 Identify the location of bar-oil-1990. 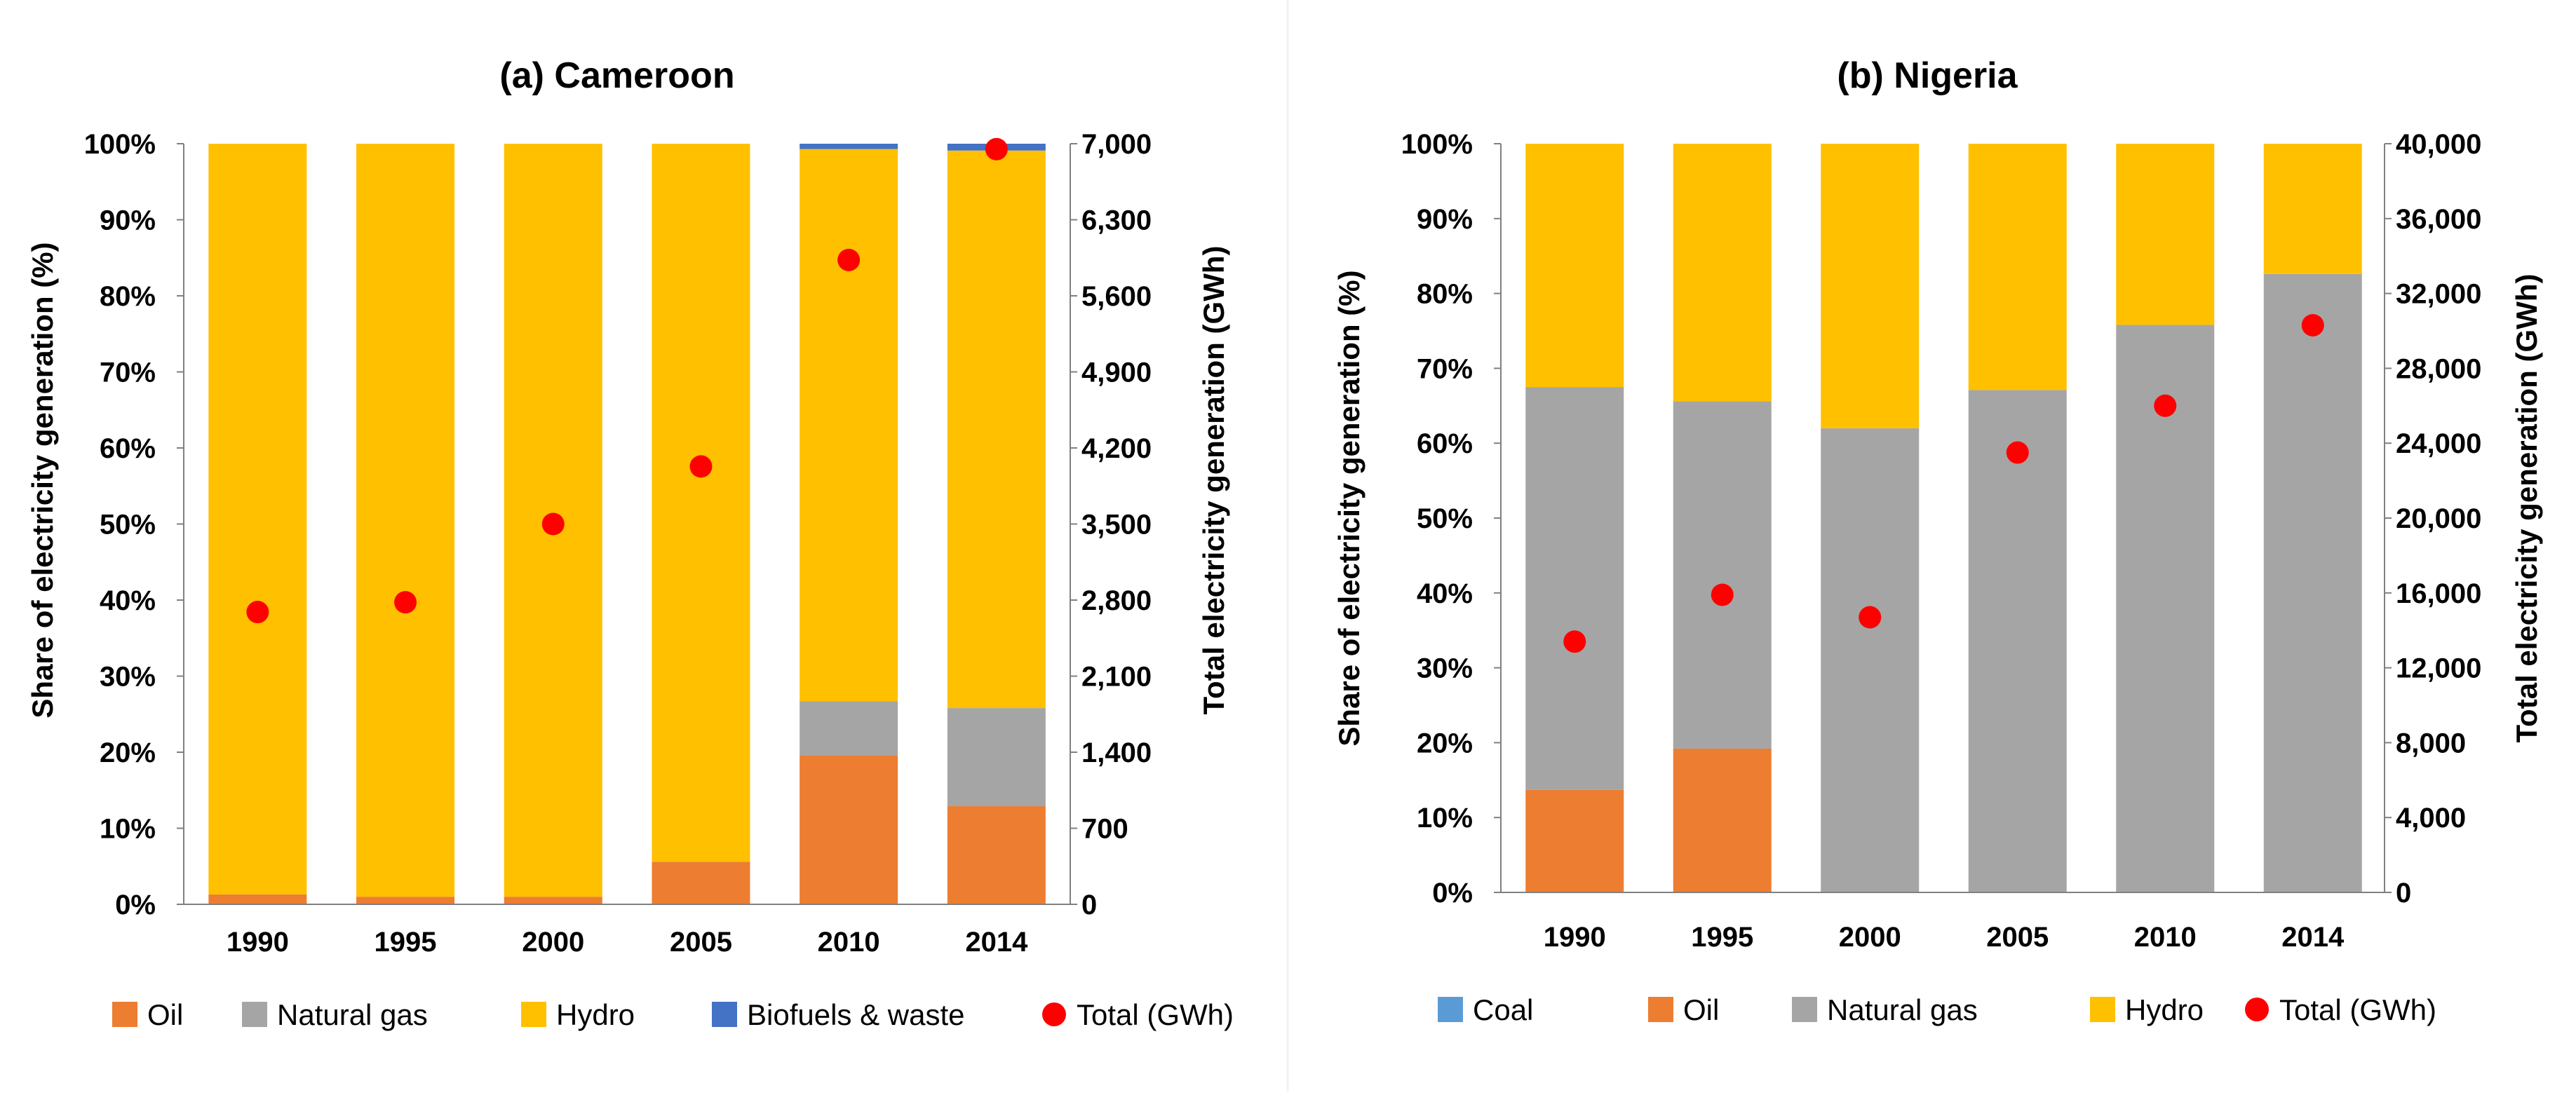
(1574, 840).